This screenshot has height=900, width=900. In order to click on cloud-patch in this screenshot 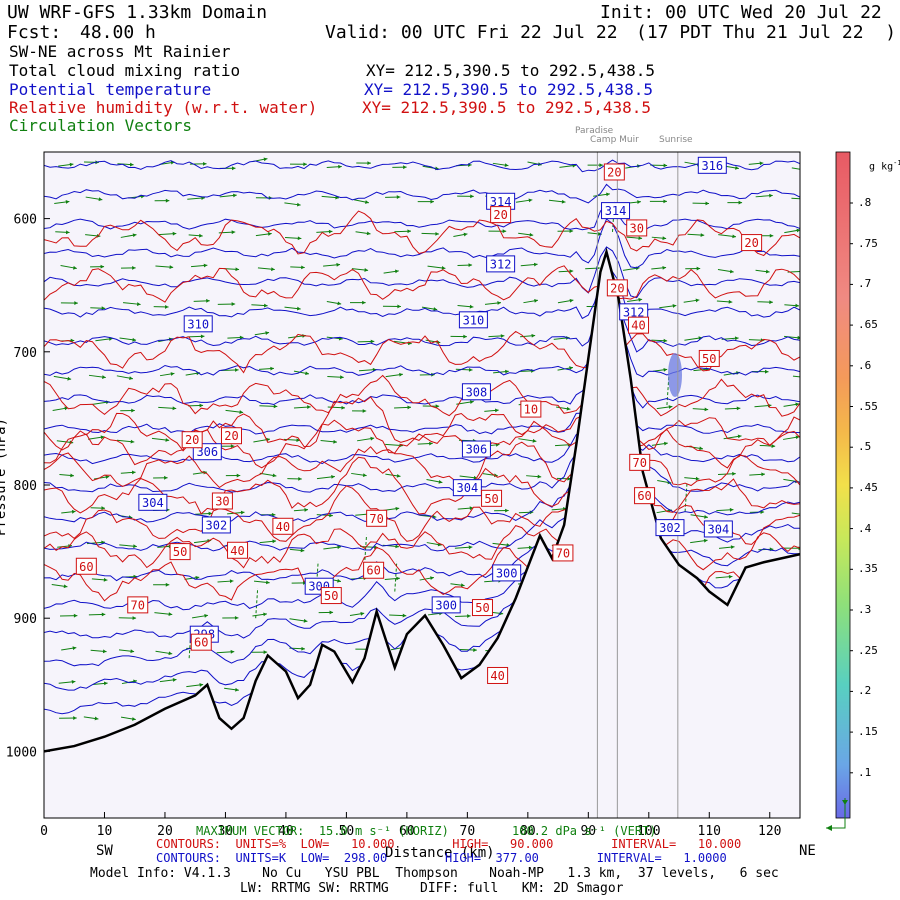, I will do `click(675, 375)`.